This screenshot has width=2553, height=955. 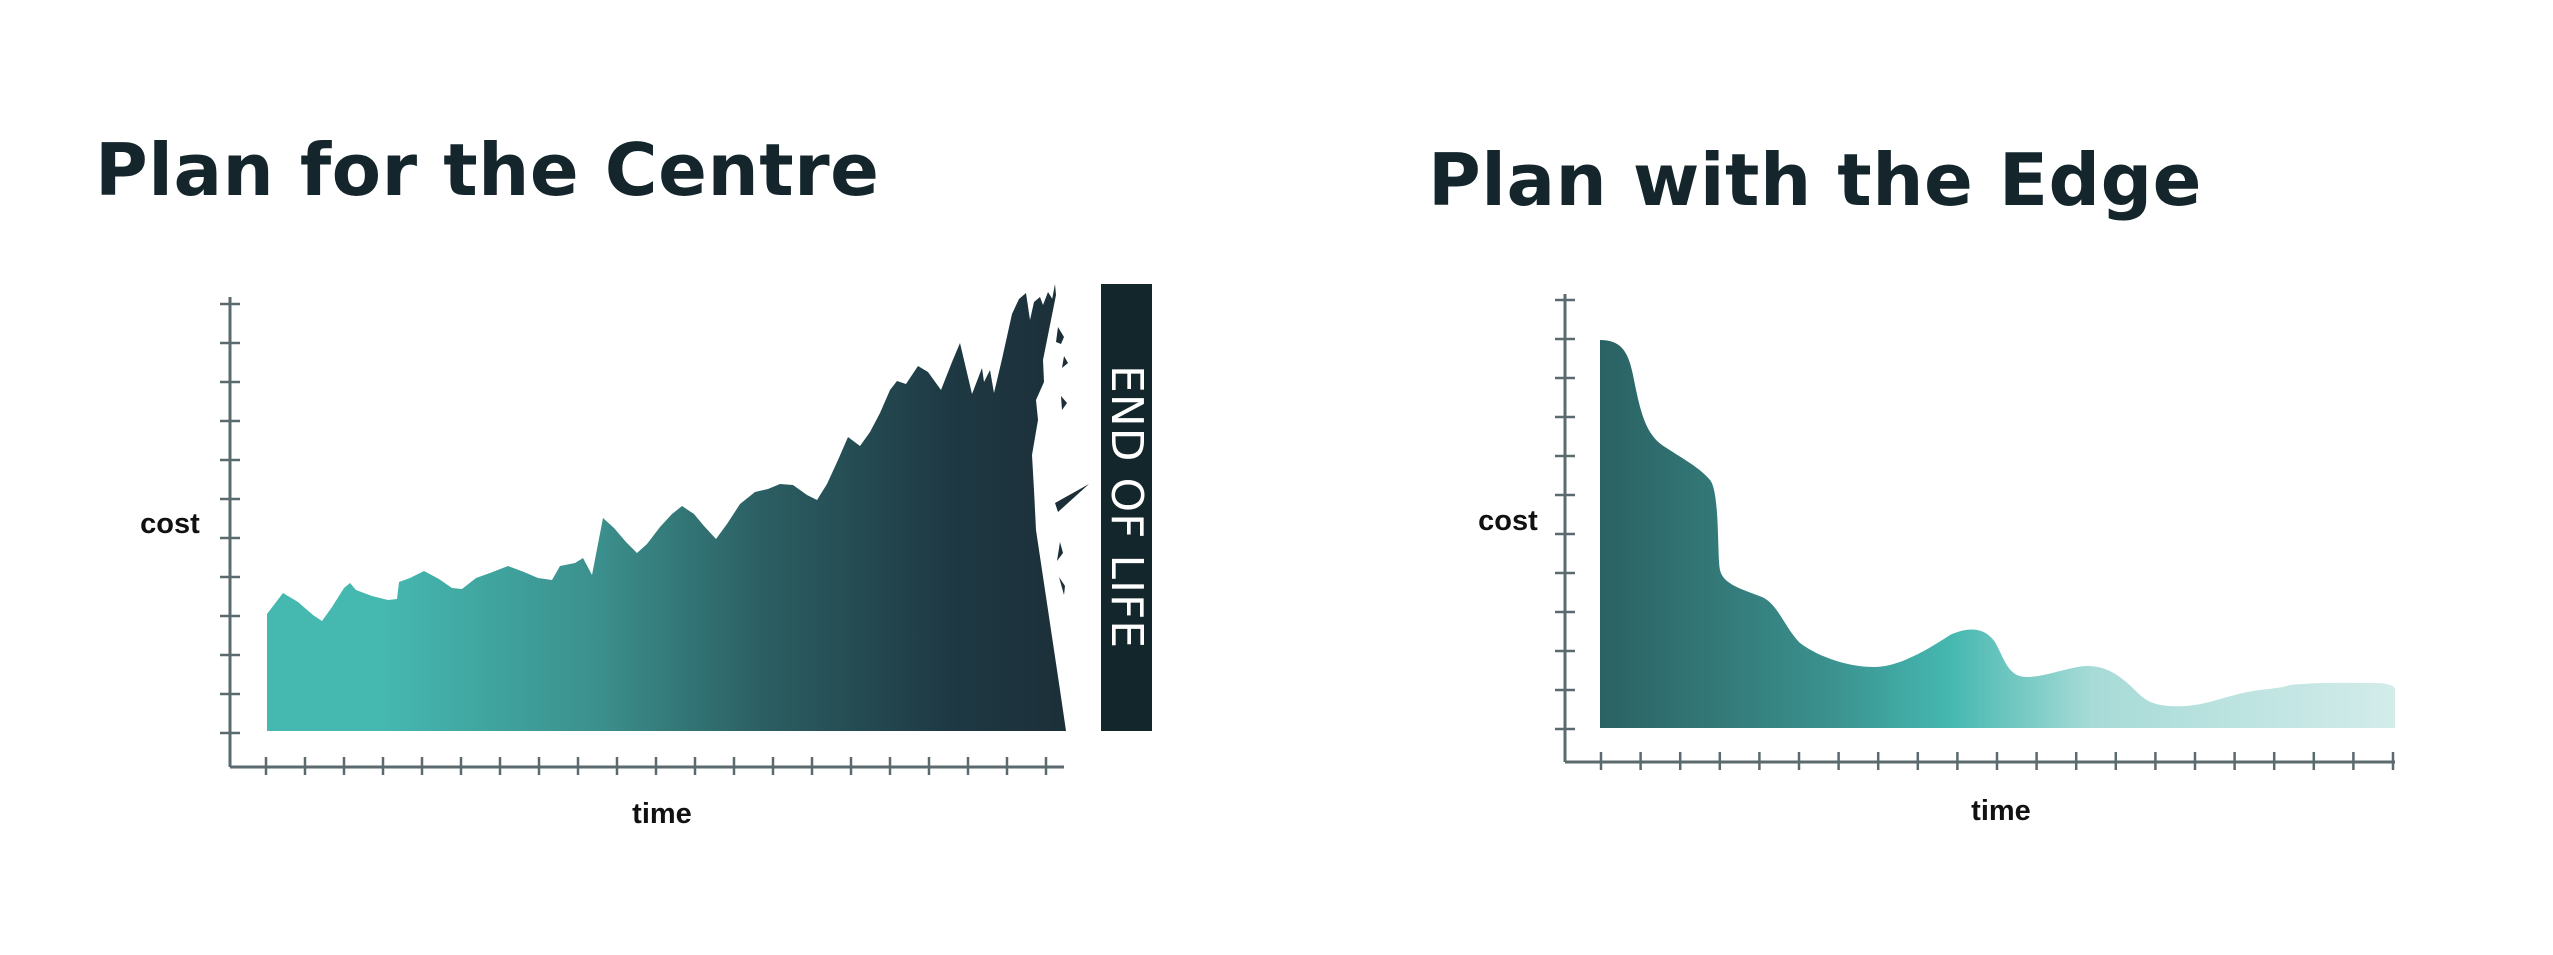 What do you see at coordinates (1508, 521) in the screenshot?
I see `edge-y-axis-label: cost` at bounding box center [1508, 521].